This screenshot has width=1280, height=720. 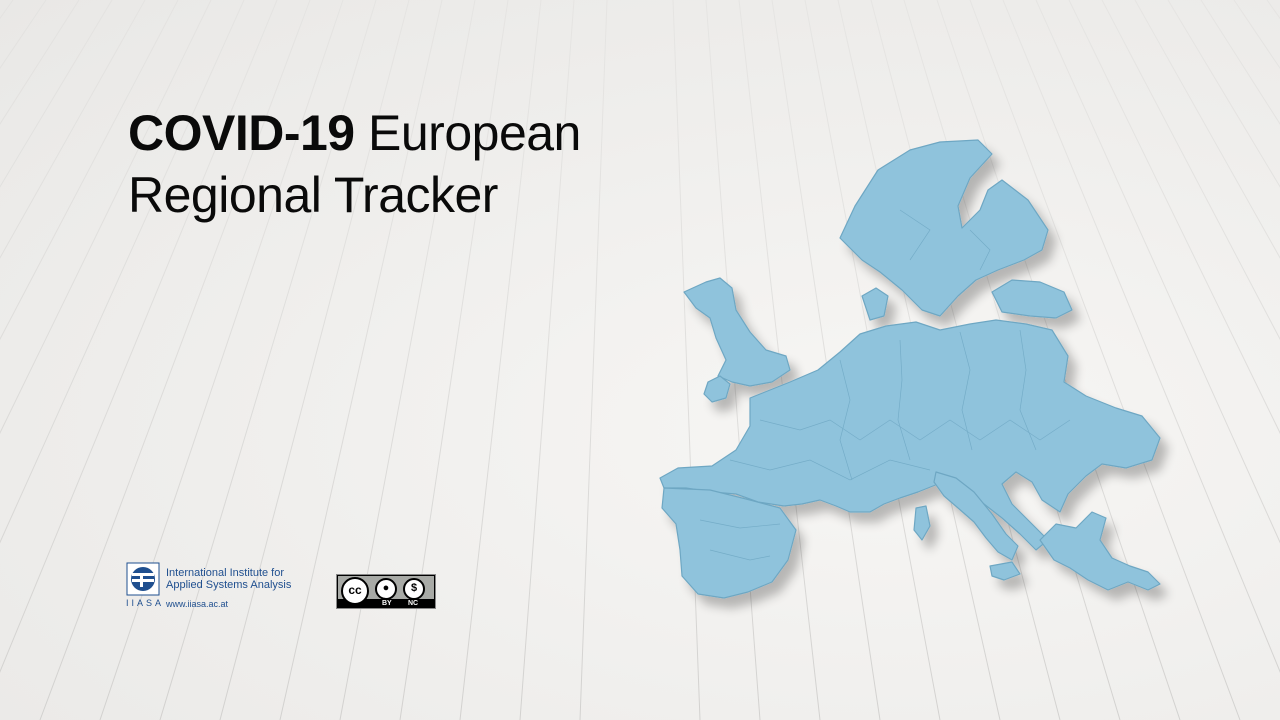 I want to click on cc-nc-label: NC, so click(x=413, y=603).